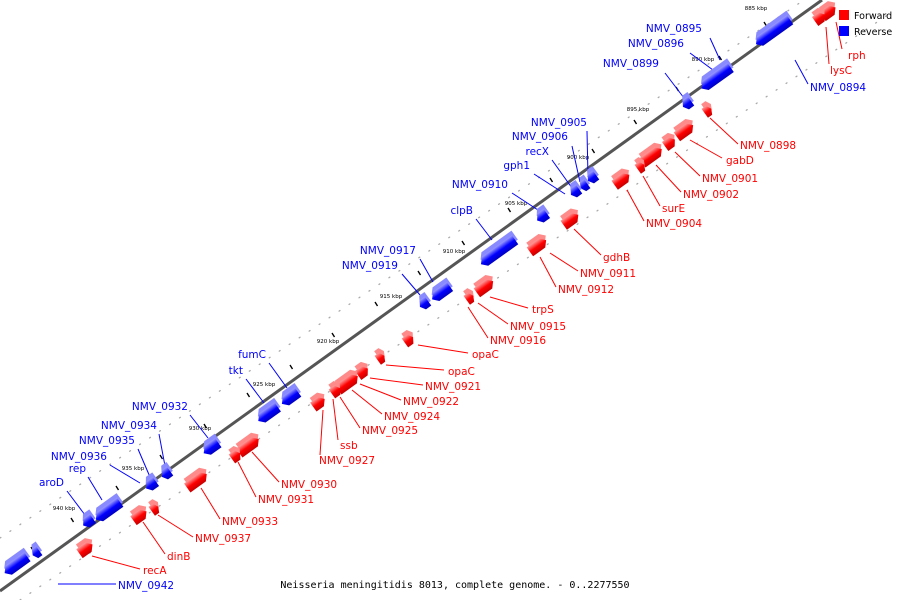 This screenshot has width=900, height=600. What do you see at coordinates (178, 557) in the screenshot?
I see `gene-label: dinB` at bounding box center [178, 557].